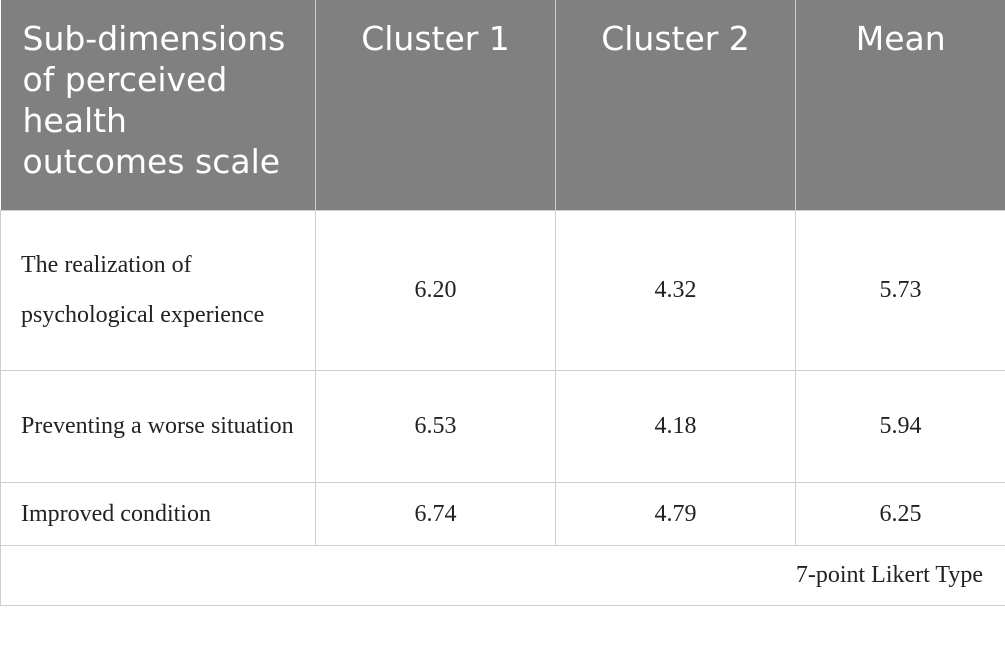 Image resolution: width=1005 pixels, height=654 pixels. Describe the element at coordinates (435, 513) in the screenshot. I see `cell: 6.74` at that location.